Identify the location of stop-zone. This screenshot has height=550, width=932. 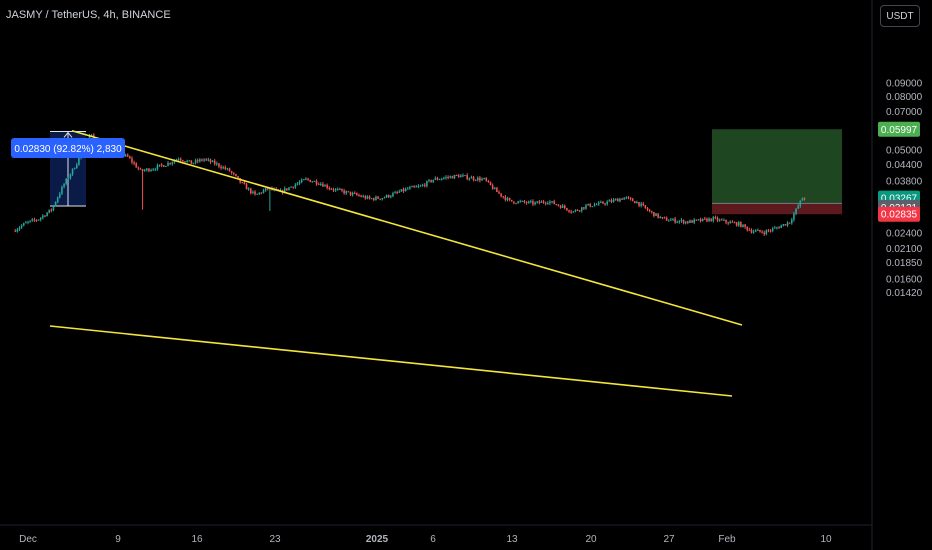
(777, 209).